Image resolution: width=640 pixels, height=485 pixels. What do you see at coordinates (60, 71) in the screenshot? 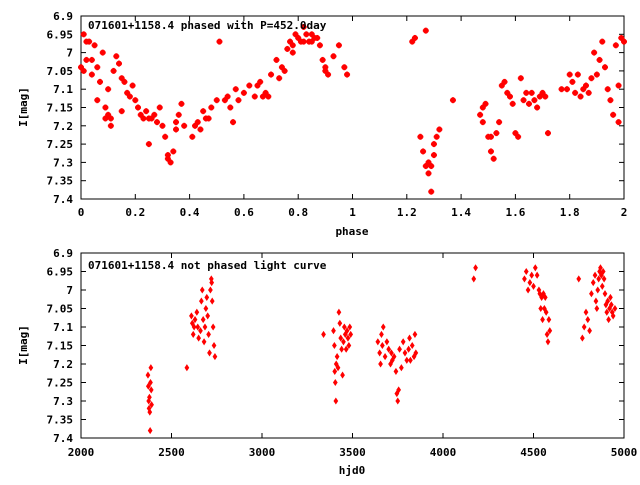
I see `phased-y-tick-label: 7.05` at bounding box center [60, 71].